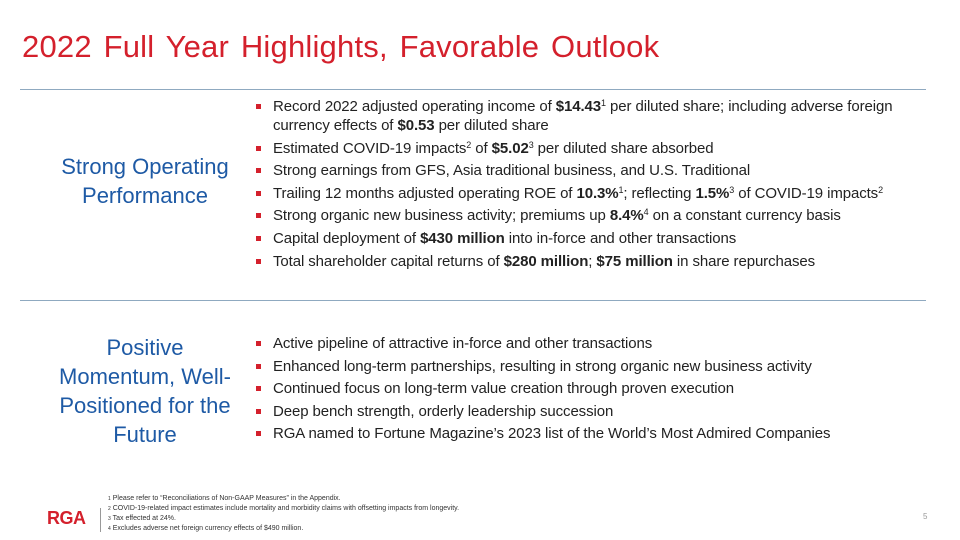 The height and width of the screenshot is (540, 960). I want to click on highlight-value: 1.5%, so click(712, 193).